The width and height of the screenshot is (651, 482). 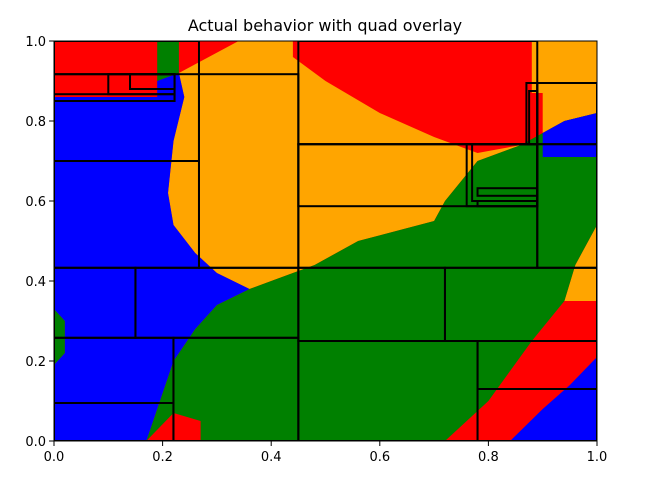 What do you see at coordinates (35, 282) in the screenshot?
I see `y-tick-label: 0.4` at bounding box center [35, 282].